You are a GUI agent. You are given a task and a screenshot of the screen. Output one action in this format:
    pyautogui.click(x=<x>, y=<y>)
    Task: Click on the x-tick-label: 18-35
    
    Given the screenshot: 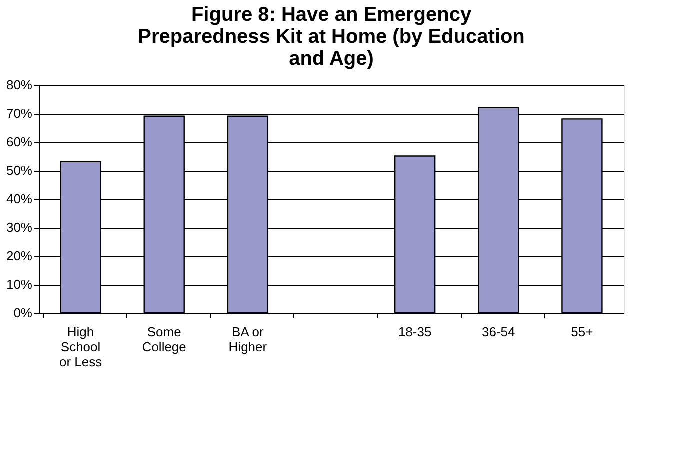 What is the action you would take?
    pyautogui.click(x=415, y=332)
    